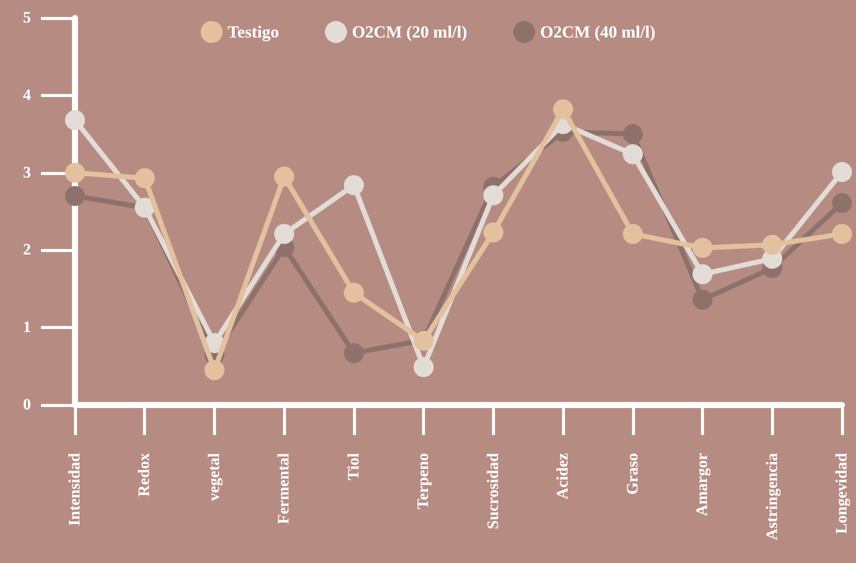  What do you see at coordinates (27, 173) in the screenshot?
I see `y-tick-label: 3` at bounding box center [27, 173].